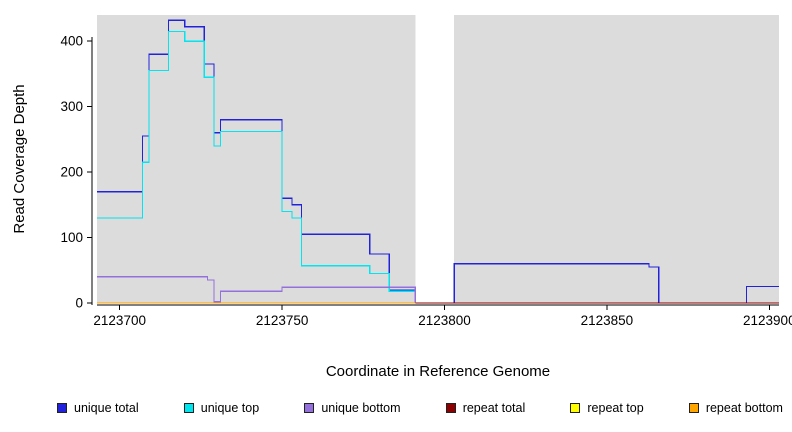  Describe the element at coordinates (438, 290) in the screenshot. I see `series-line-unique-bottom` at that location.